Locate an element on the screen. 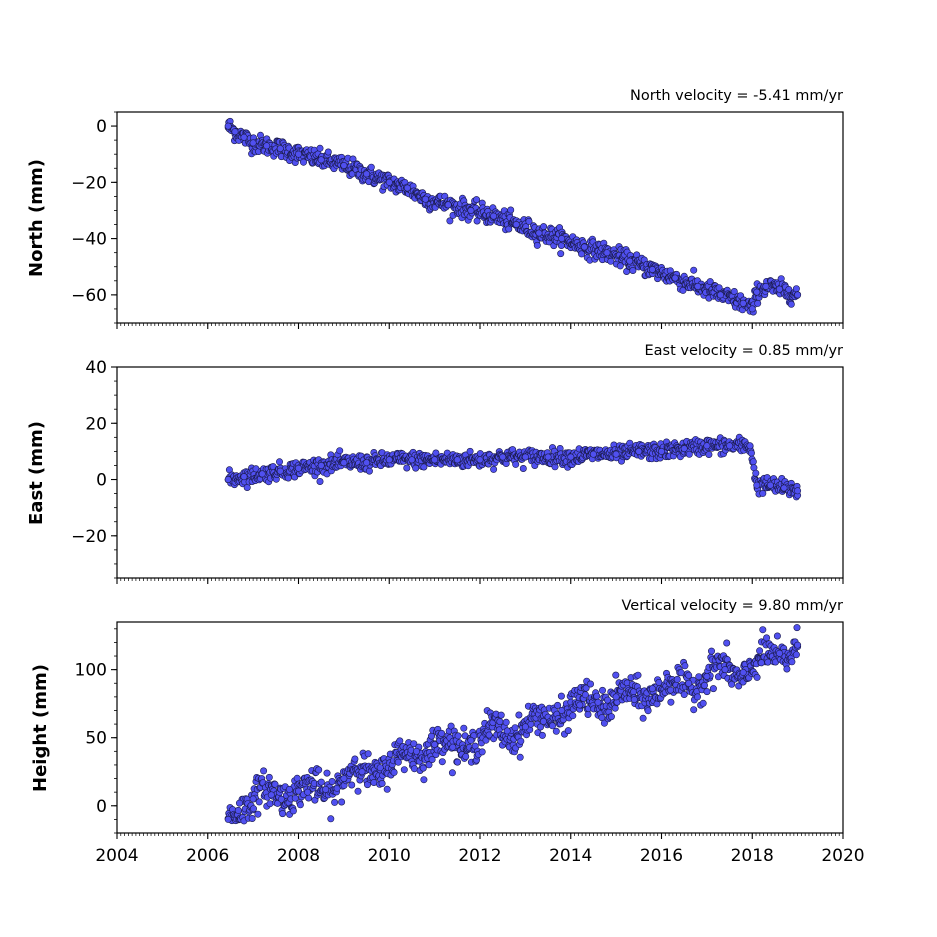 The width and height of the screenshot is (937, 937). x-tick-label: 2010 is located at coordinates (389, 856).